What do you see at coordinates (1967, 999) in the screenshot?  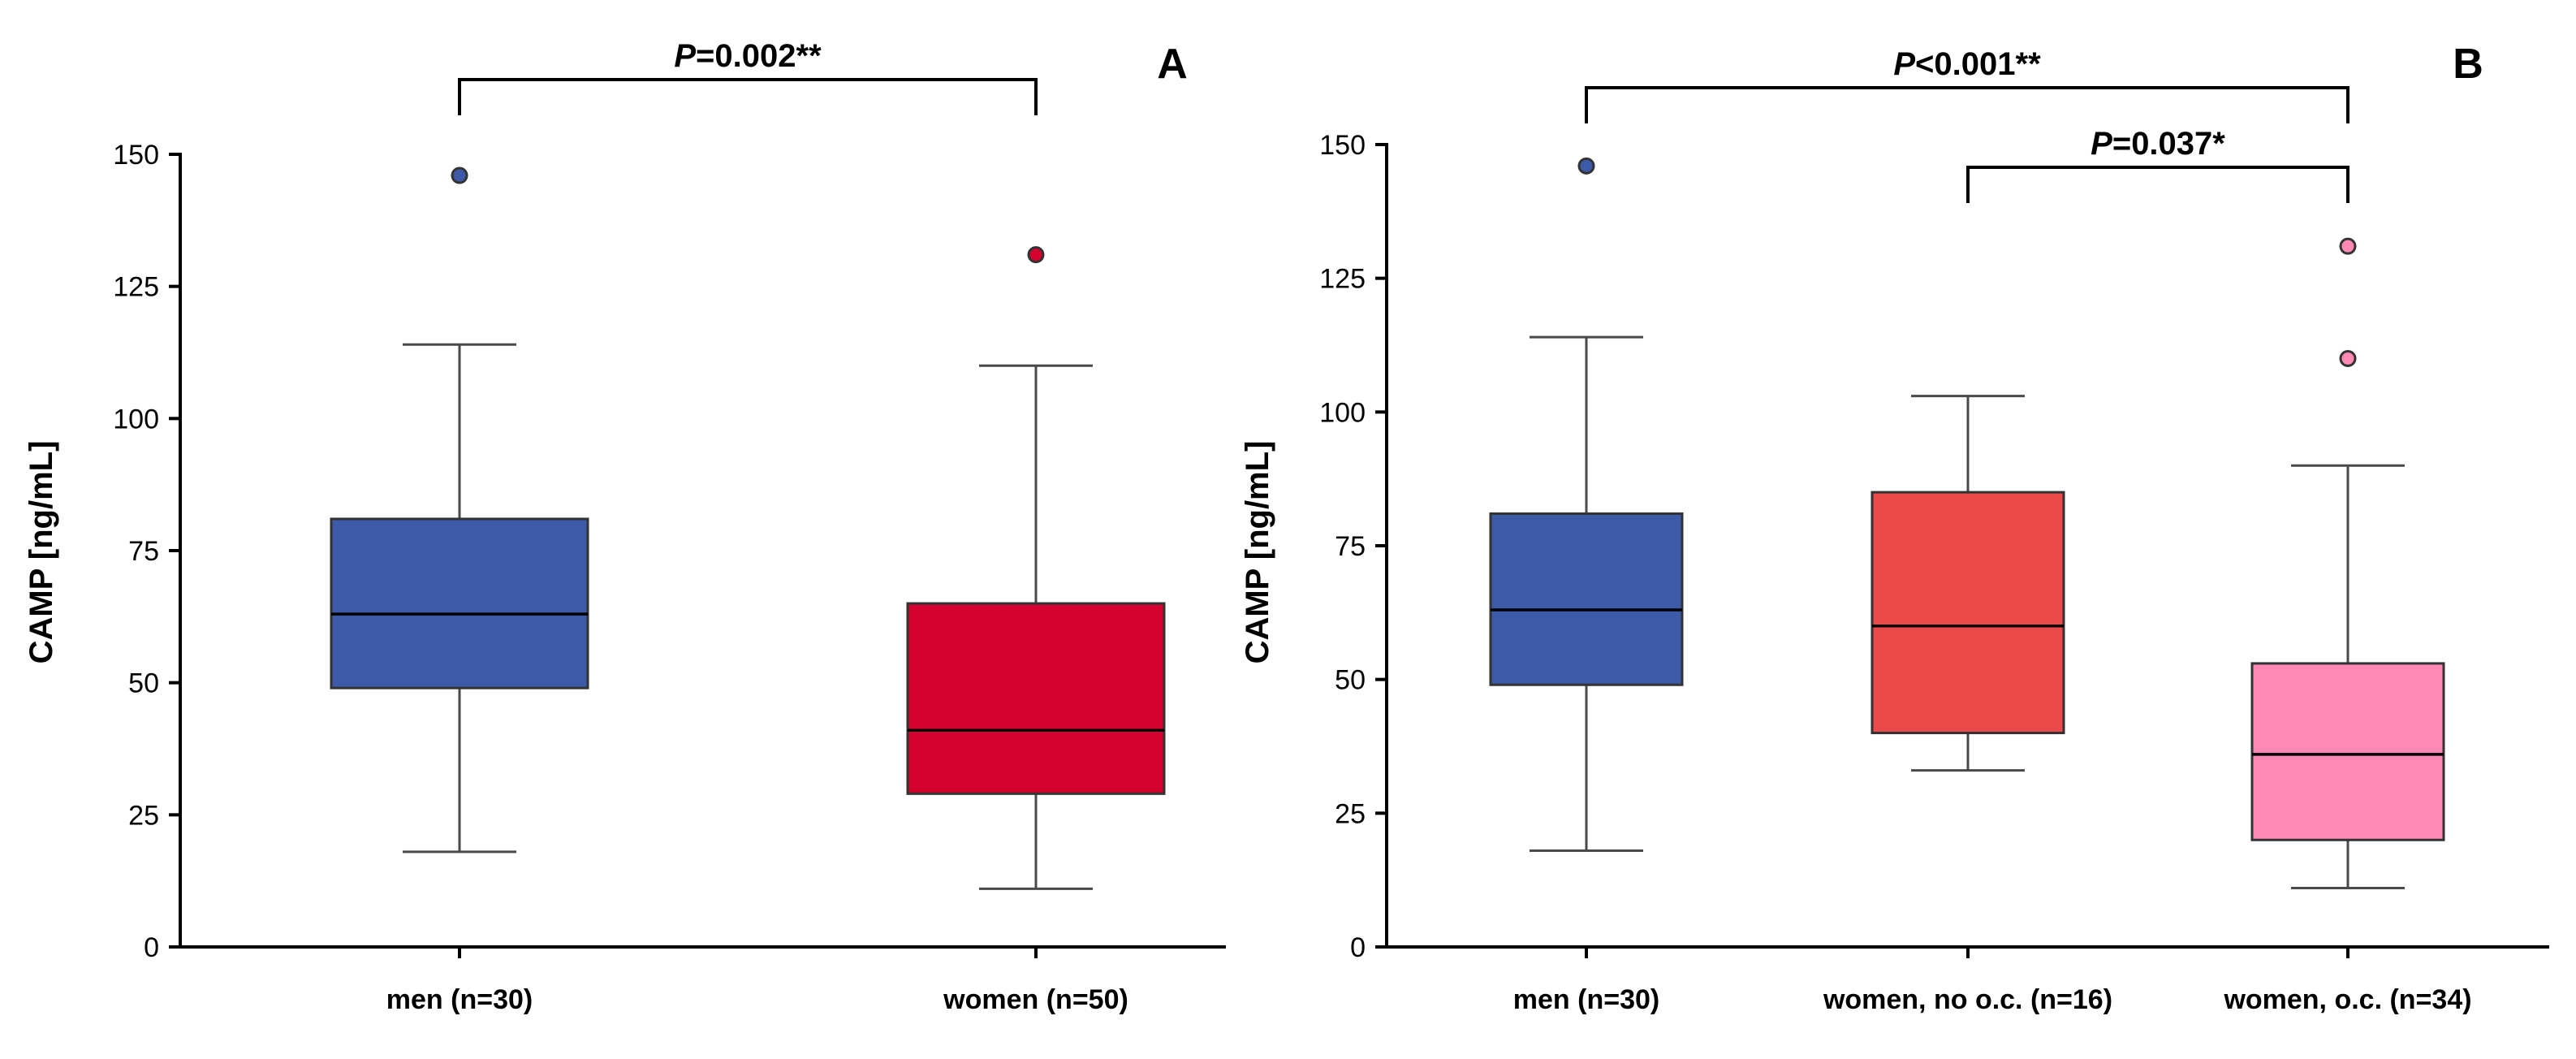 I see `x-tick-label-women-no-o-c-n-16: women, no o.c. (n=16)` at bounding box center [1967, 999].